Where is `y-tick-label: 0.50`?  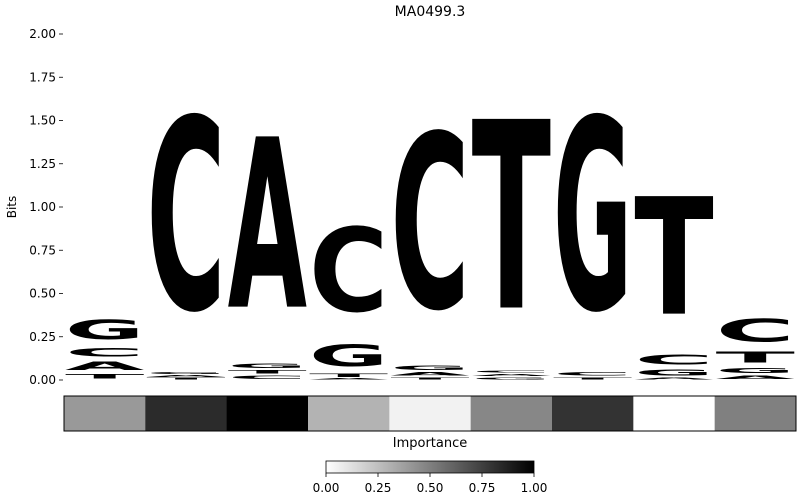
y-tick-label: 0.50 is located at coordinates (42, 294).